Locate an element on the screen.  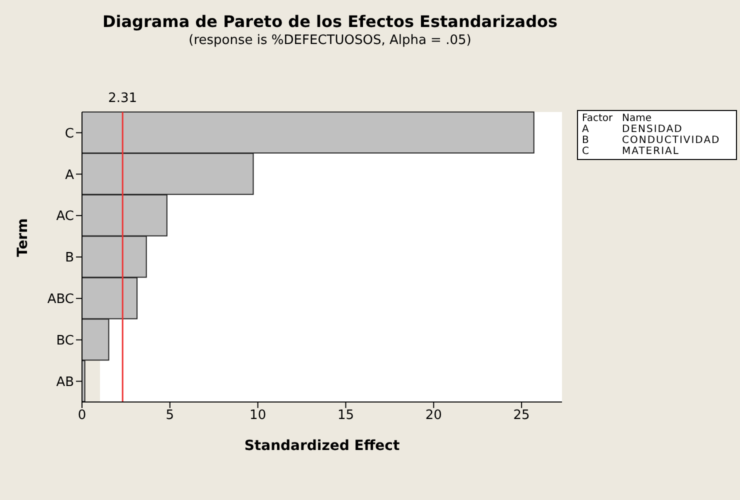
y-tick-label: B is located at coordinates (69, 258).